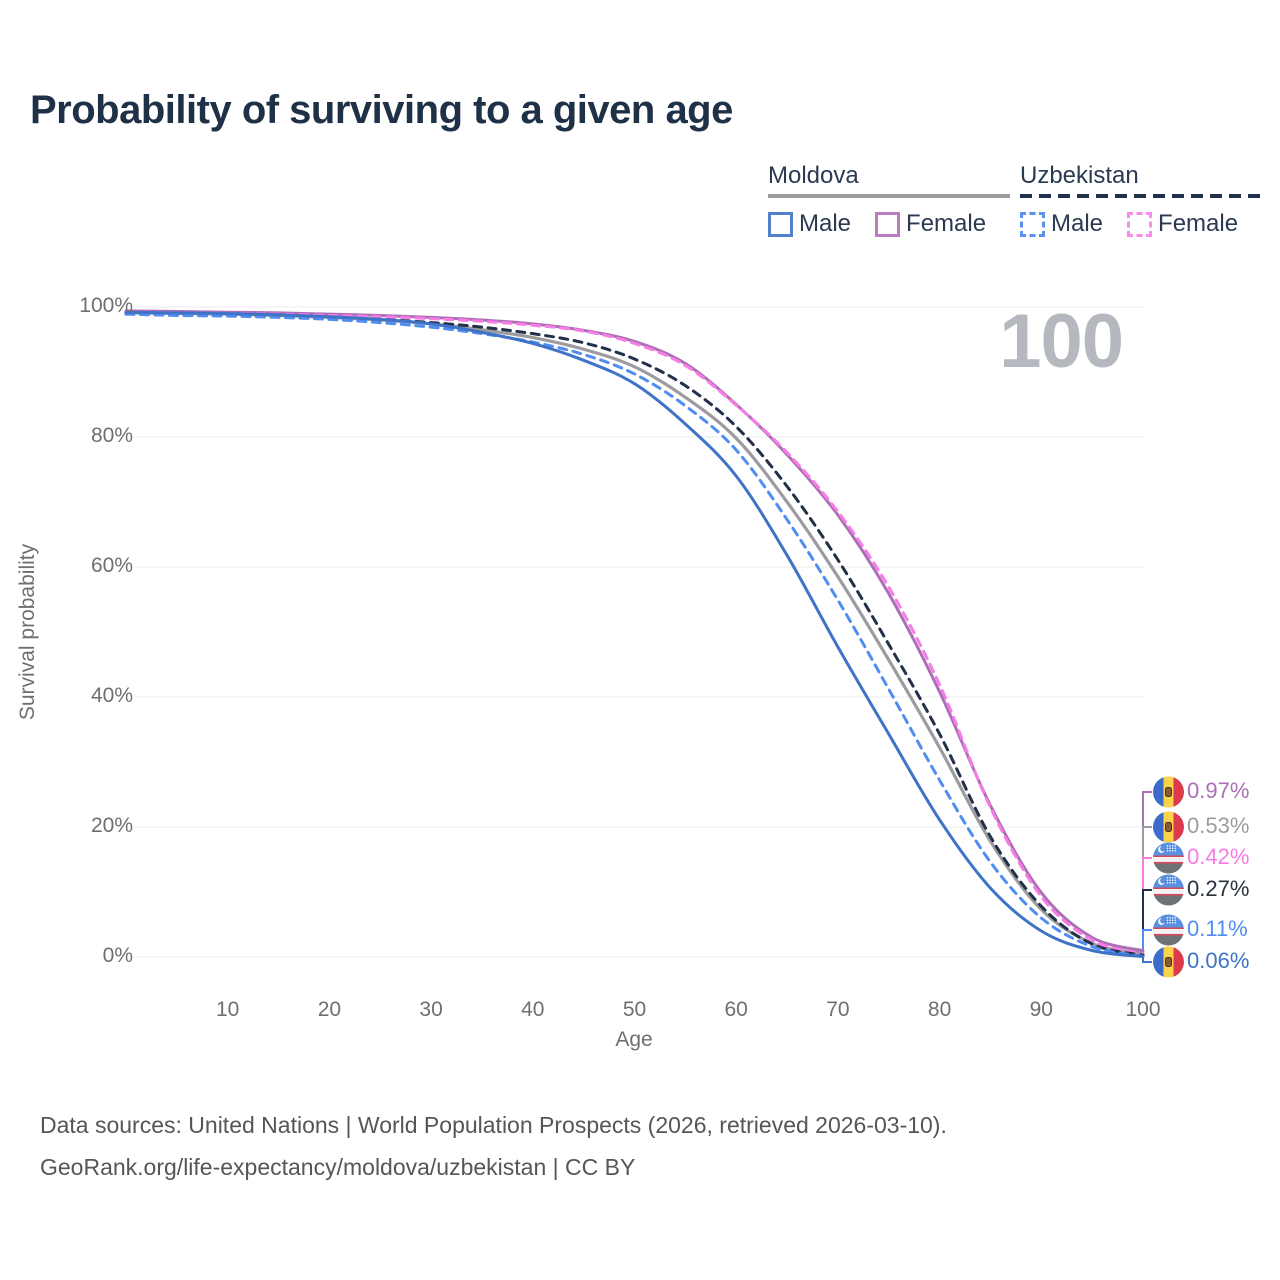  What do you see at coordinates (111, 435) in the screenshot?
I see `y-tick-label: 80%` at bounding box center [111, 435].